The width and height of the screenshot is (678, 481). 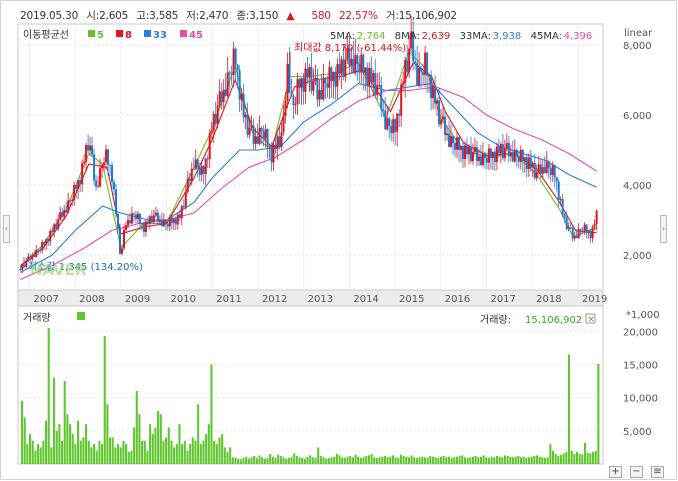 I want to click on ma-value-label: 5MA:, so click(x=342, y=36).